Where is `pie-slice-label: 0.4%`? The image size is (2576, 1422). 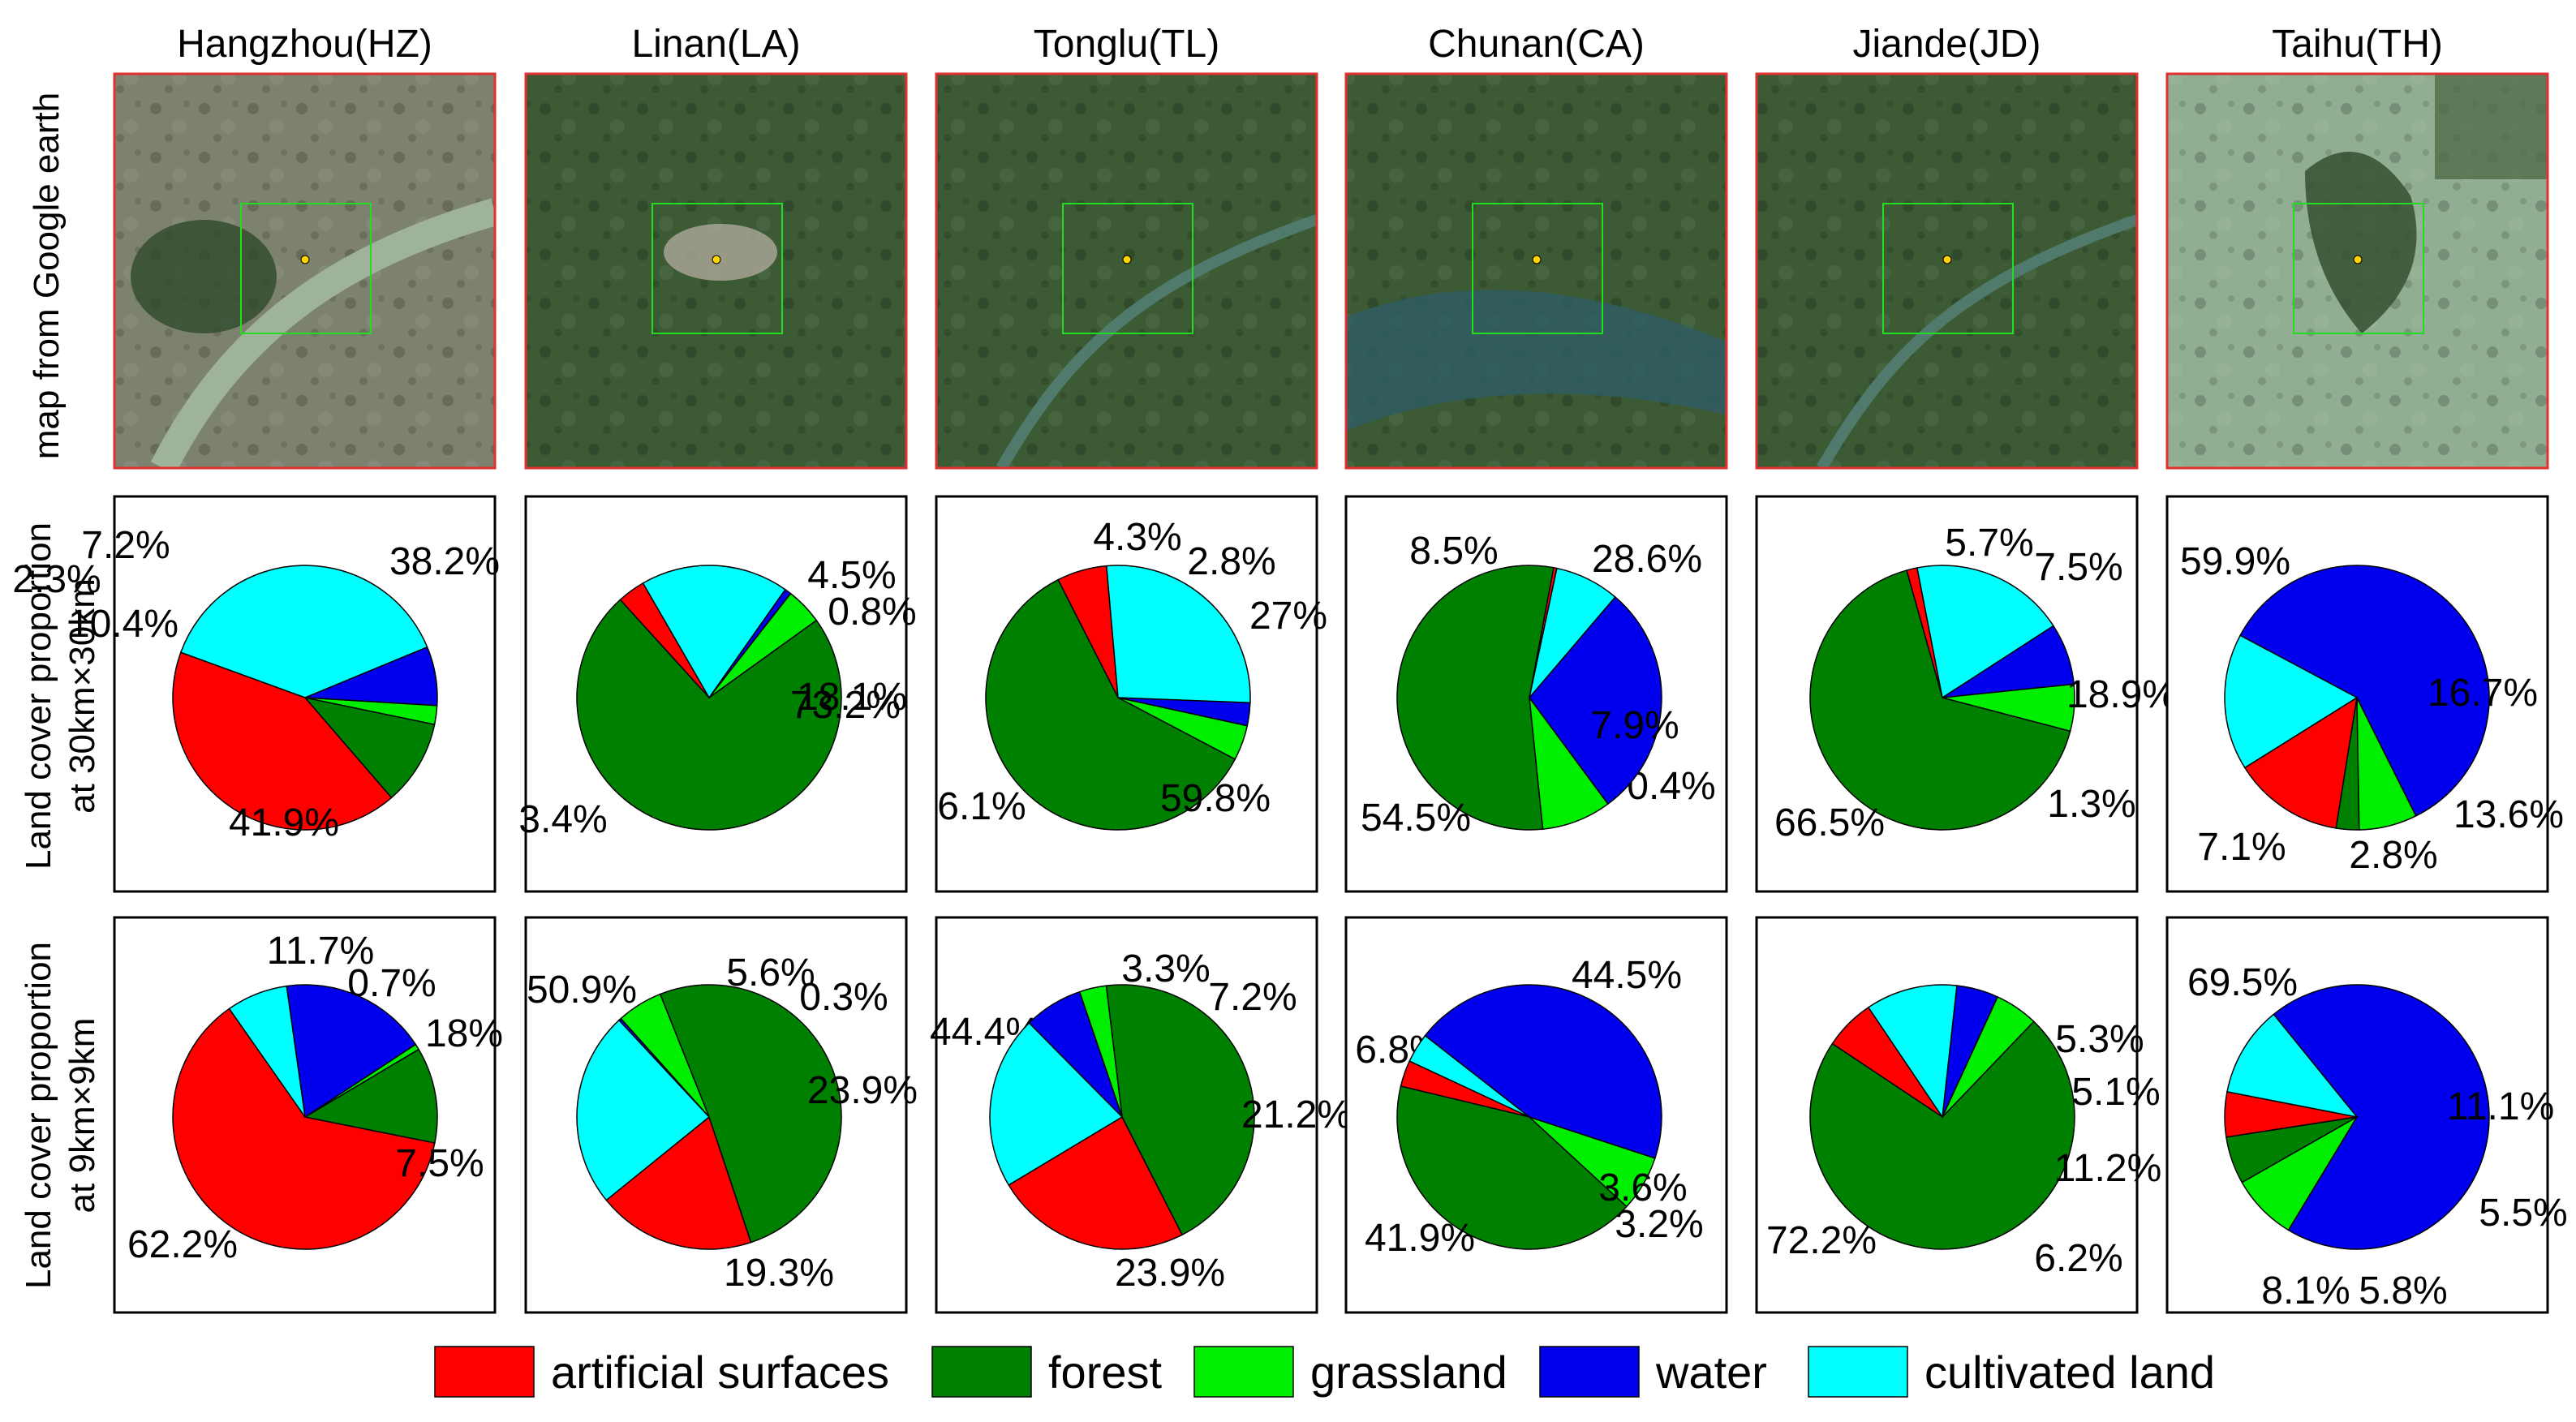 pie-slice-label: 0.4% is located at coordinates (1671, 787).